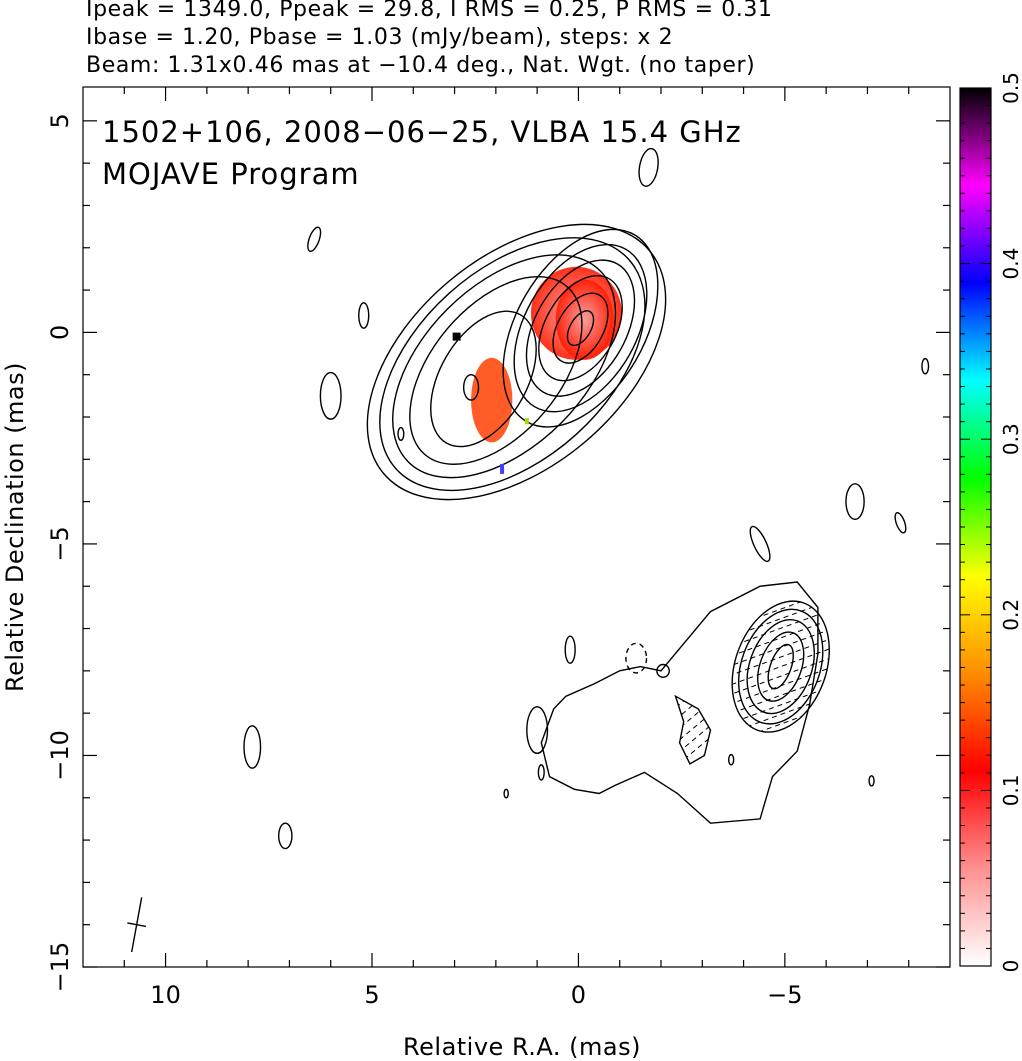 The width and height of the screenshot is (1022, 1061). I want to click on core-contour, so click(580, 328).